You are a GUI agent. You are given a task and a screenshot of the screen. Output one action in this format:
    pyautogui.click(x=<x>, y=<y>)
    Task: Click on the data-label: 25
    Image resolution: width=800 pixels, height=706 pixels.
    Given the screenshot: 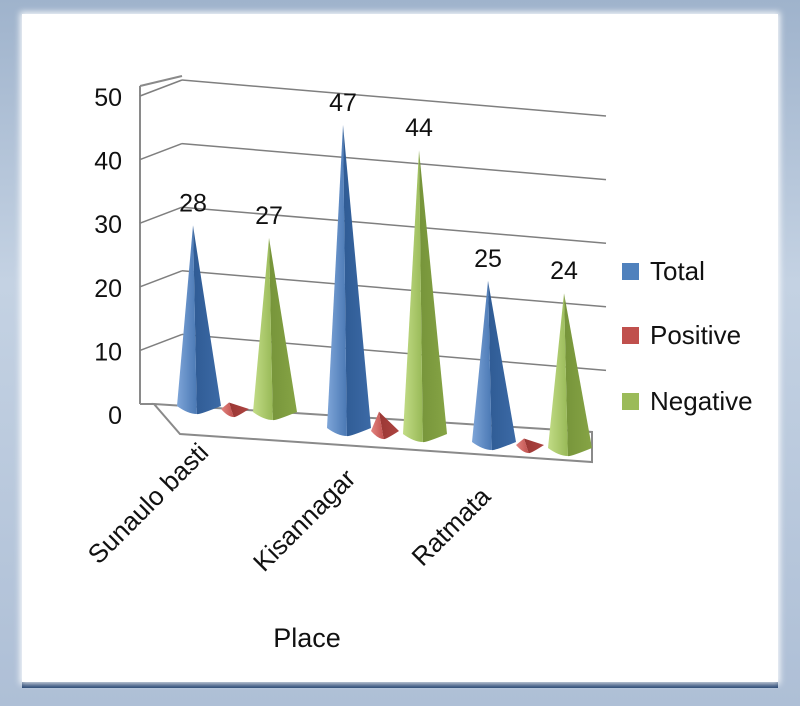 What is the action you would take?
    pyautogui.click(x=488, y=259)
    